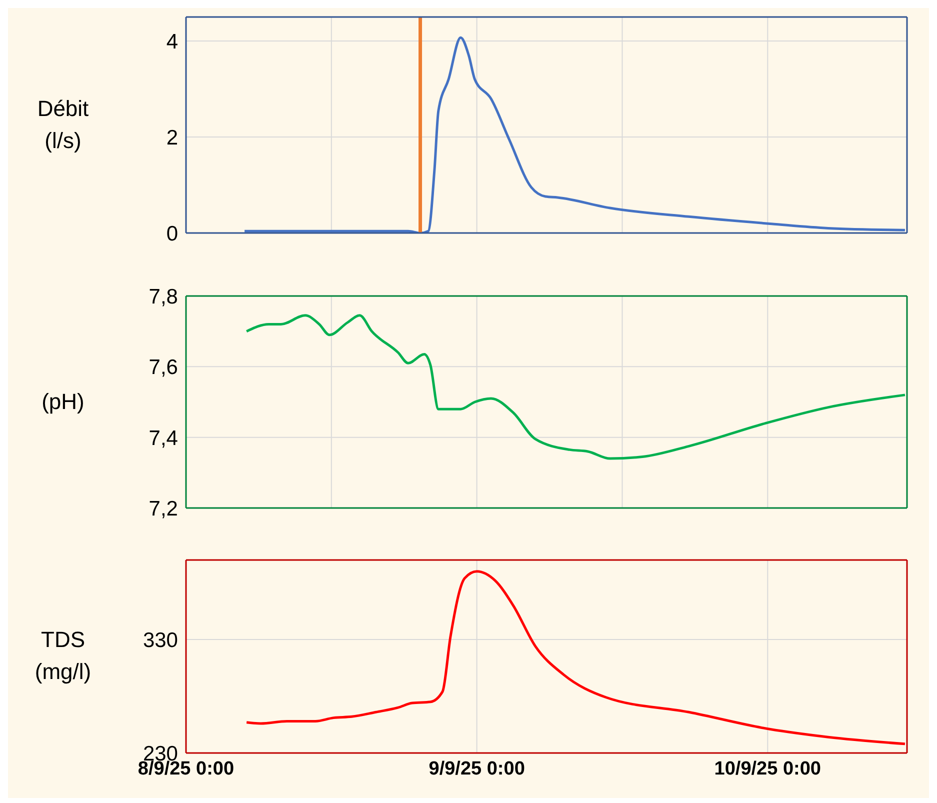  I want to click on y-tick-label: 7,4, so click(163, 438).